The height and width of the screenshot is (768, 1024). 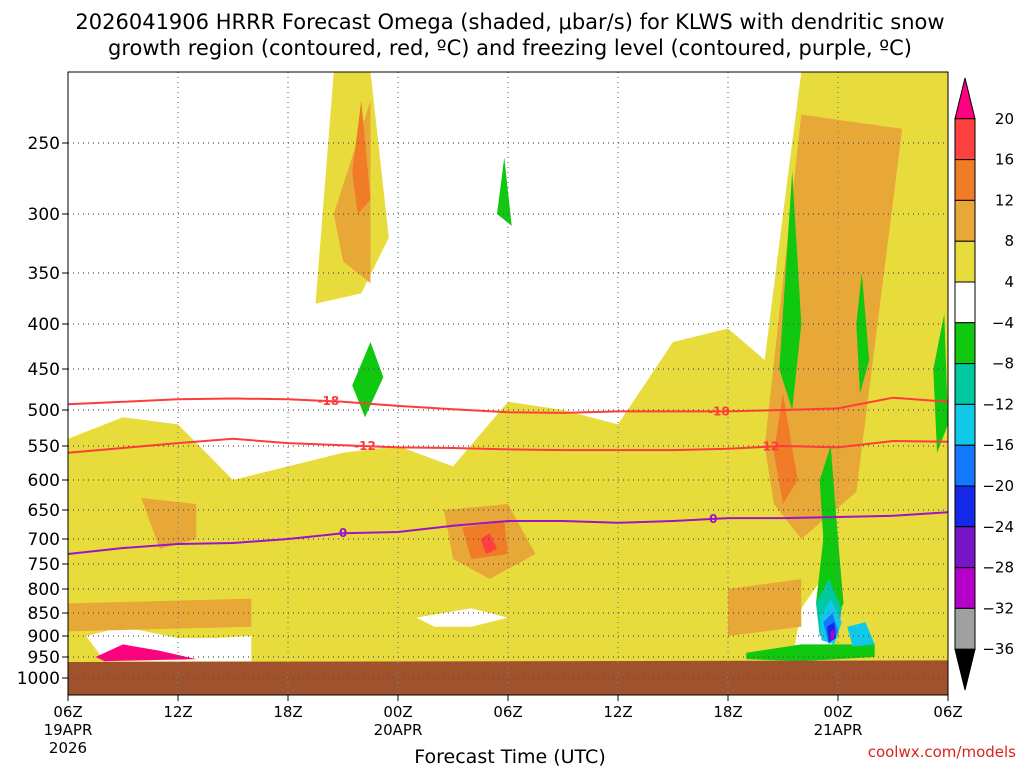 I want to click on x-tick-date: 20APR, so click(x=398, y=730).